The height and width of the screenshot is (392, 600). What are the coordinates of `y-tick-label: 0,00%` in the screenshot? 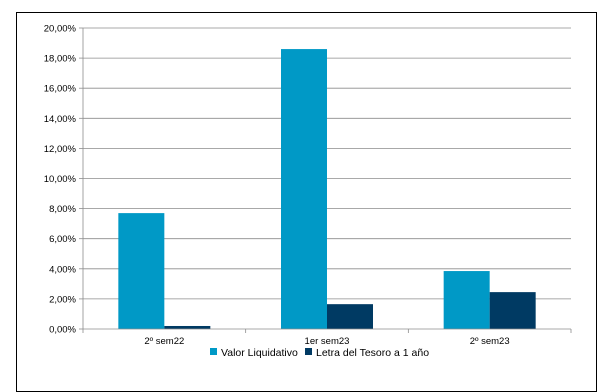 It's located at (62, 330).